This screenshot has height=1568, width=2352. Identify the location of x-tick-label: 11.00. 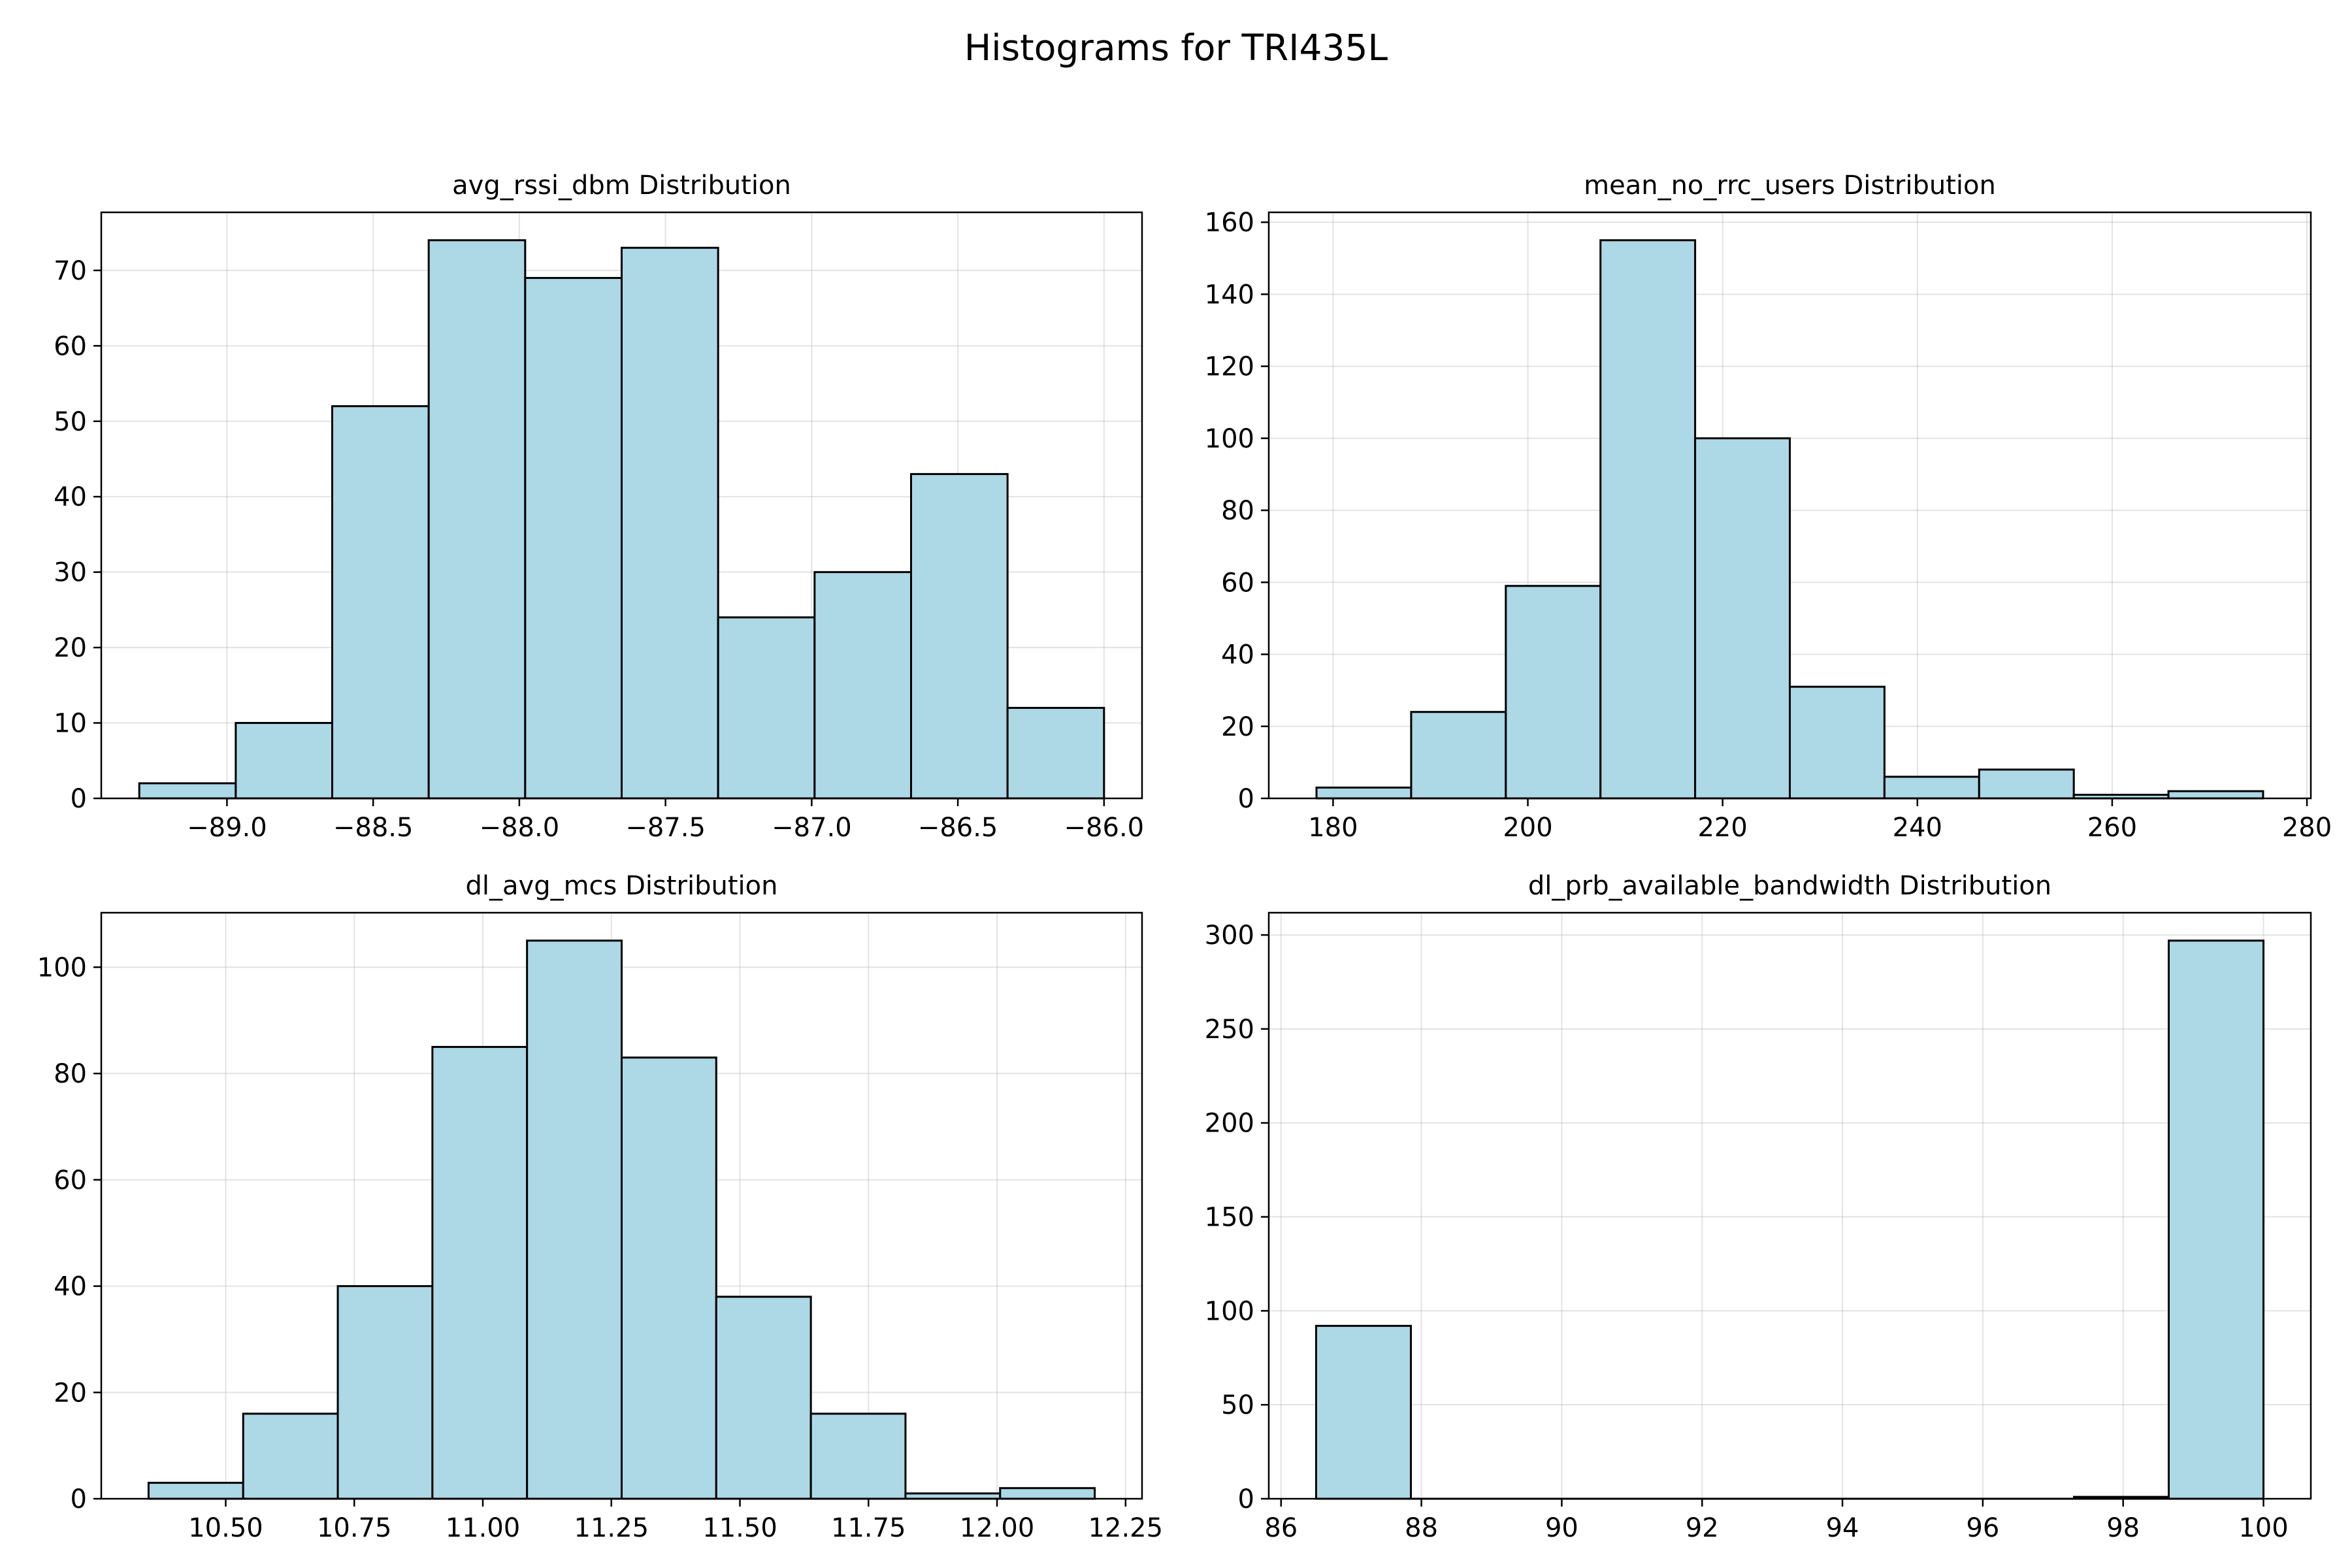
(483, 1528).